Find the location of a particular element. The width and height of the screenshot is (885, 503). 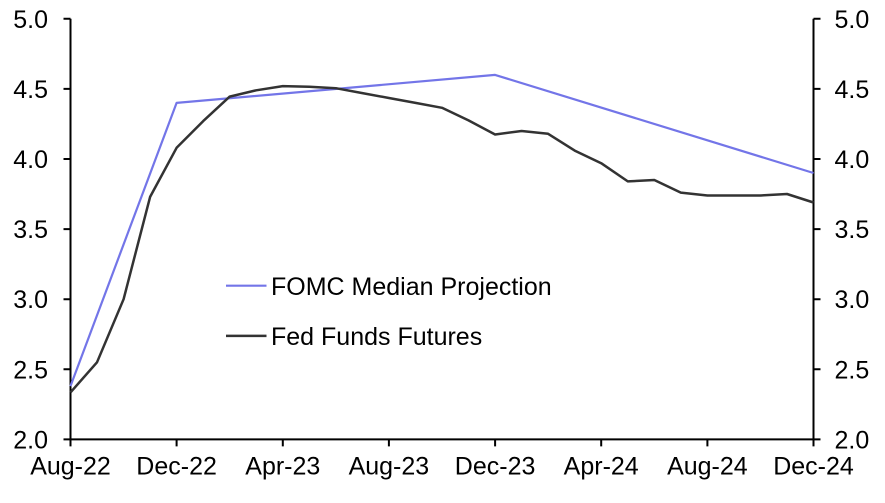

svg-text: Dec-23 is located at coordinates (495, 467).